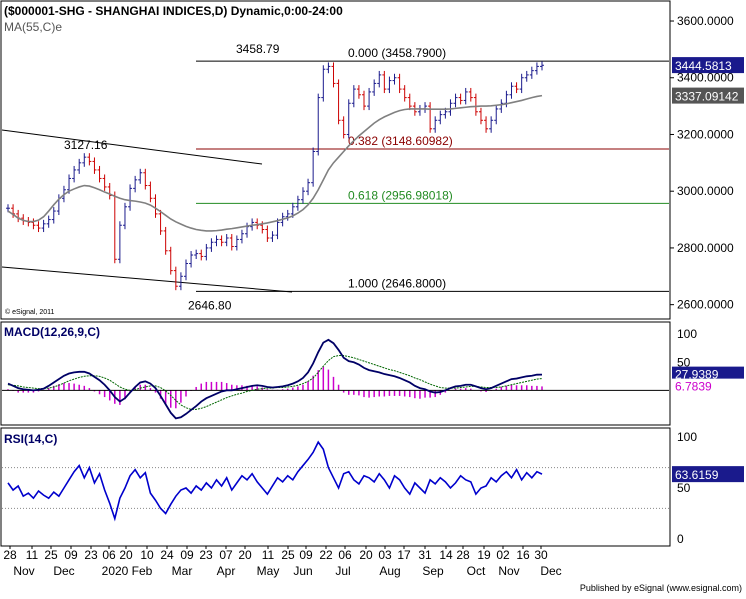  Describe the element at coordinates (147, 279) in the screenshot. I see `lower-trendline` at that location.